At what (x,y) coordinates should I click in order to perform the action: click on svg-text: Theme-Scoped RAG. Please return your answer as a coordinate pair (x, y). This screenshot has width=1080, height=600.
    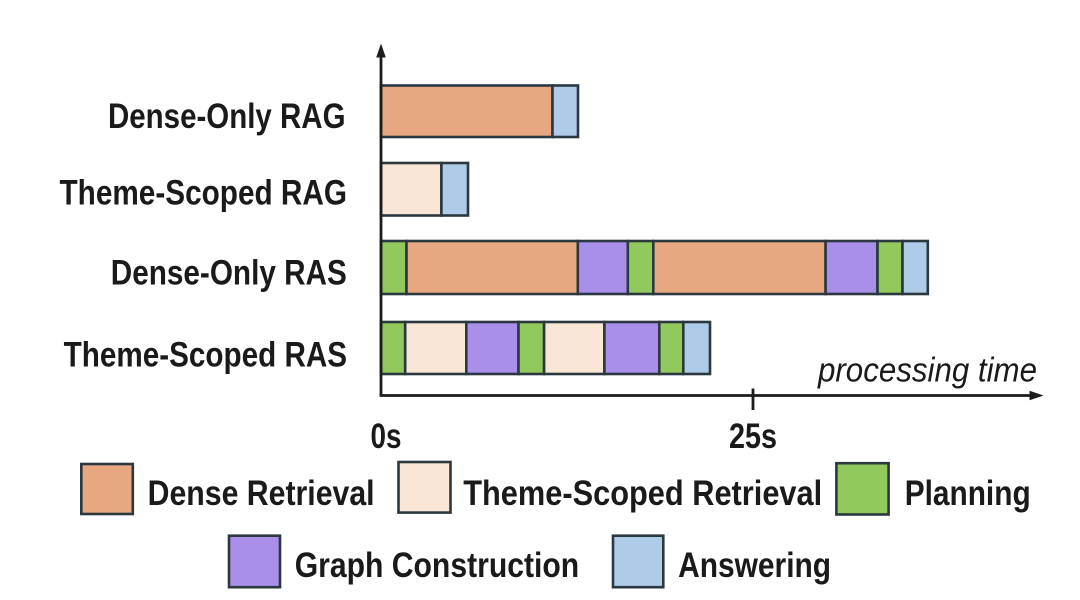
    Looking at the image, I should click on (204, 193).